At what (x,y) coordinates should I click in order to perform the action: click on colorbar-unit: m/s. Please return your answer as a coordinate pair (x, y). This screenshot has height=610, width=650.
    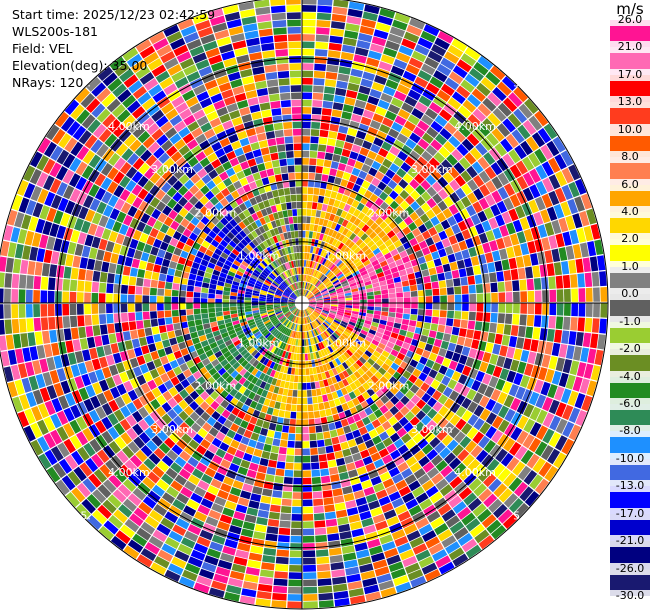
    Looking at the image, I should click on (630, 9).